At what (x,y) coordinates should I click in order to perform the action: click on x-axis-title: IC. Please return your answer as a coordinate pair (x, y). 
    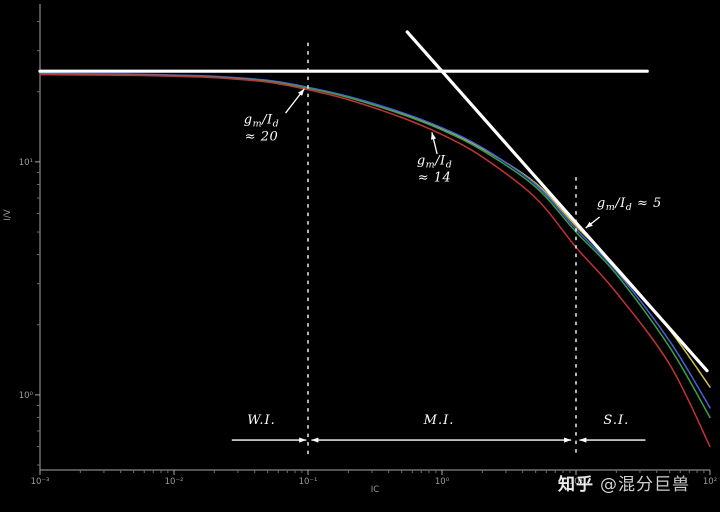
    Looking at the image, I should click on (375, 490).